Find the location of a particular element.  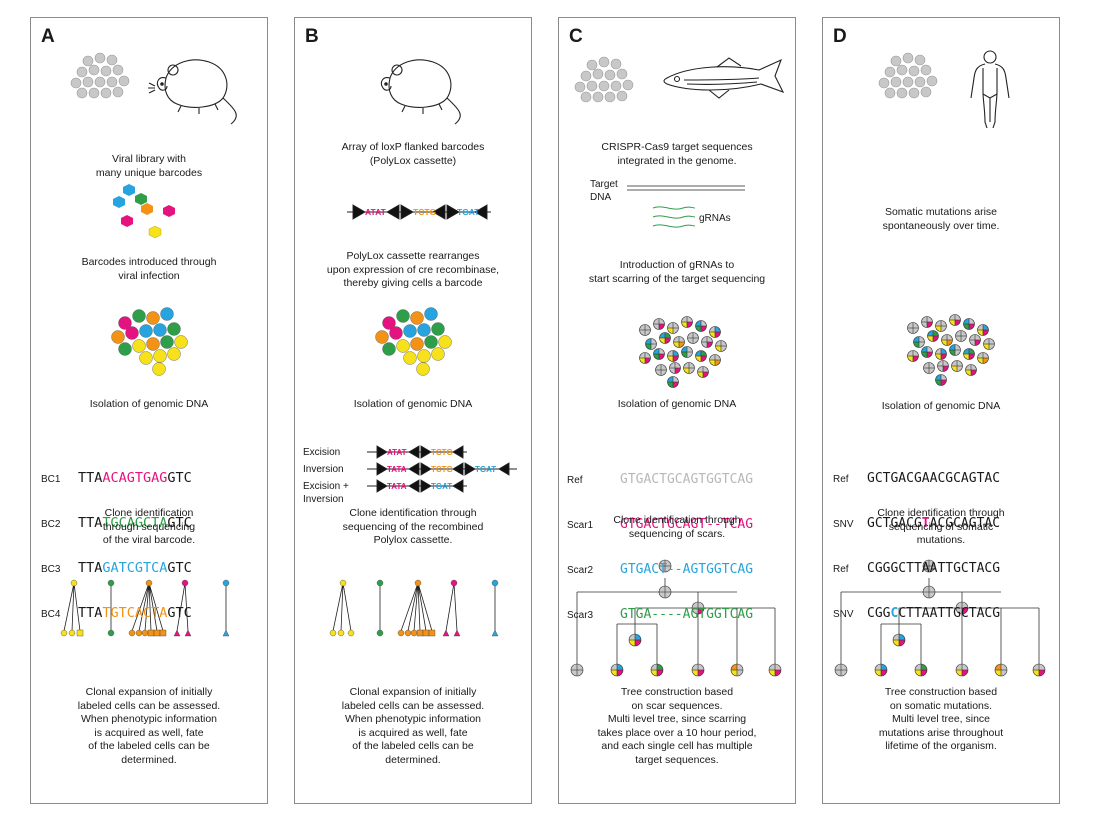

panel-d-artwork is located at coordinates (940, 363).